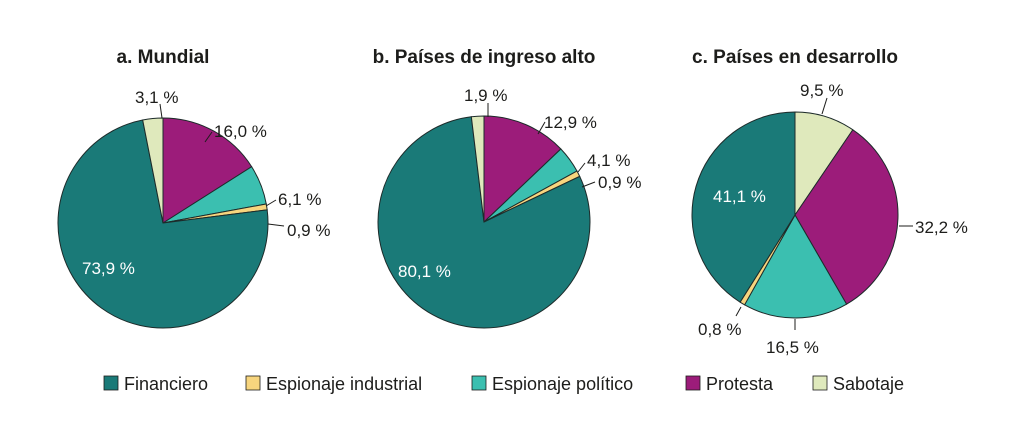 This screenshot has height=430, width=1024. What do you see at coordinates (792, 347) in the screenshot?
I see `label-c-politico: 16,5 %` at bounding box center [792, 347].